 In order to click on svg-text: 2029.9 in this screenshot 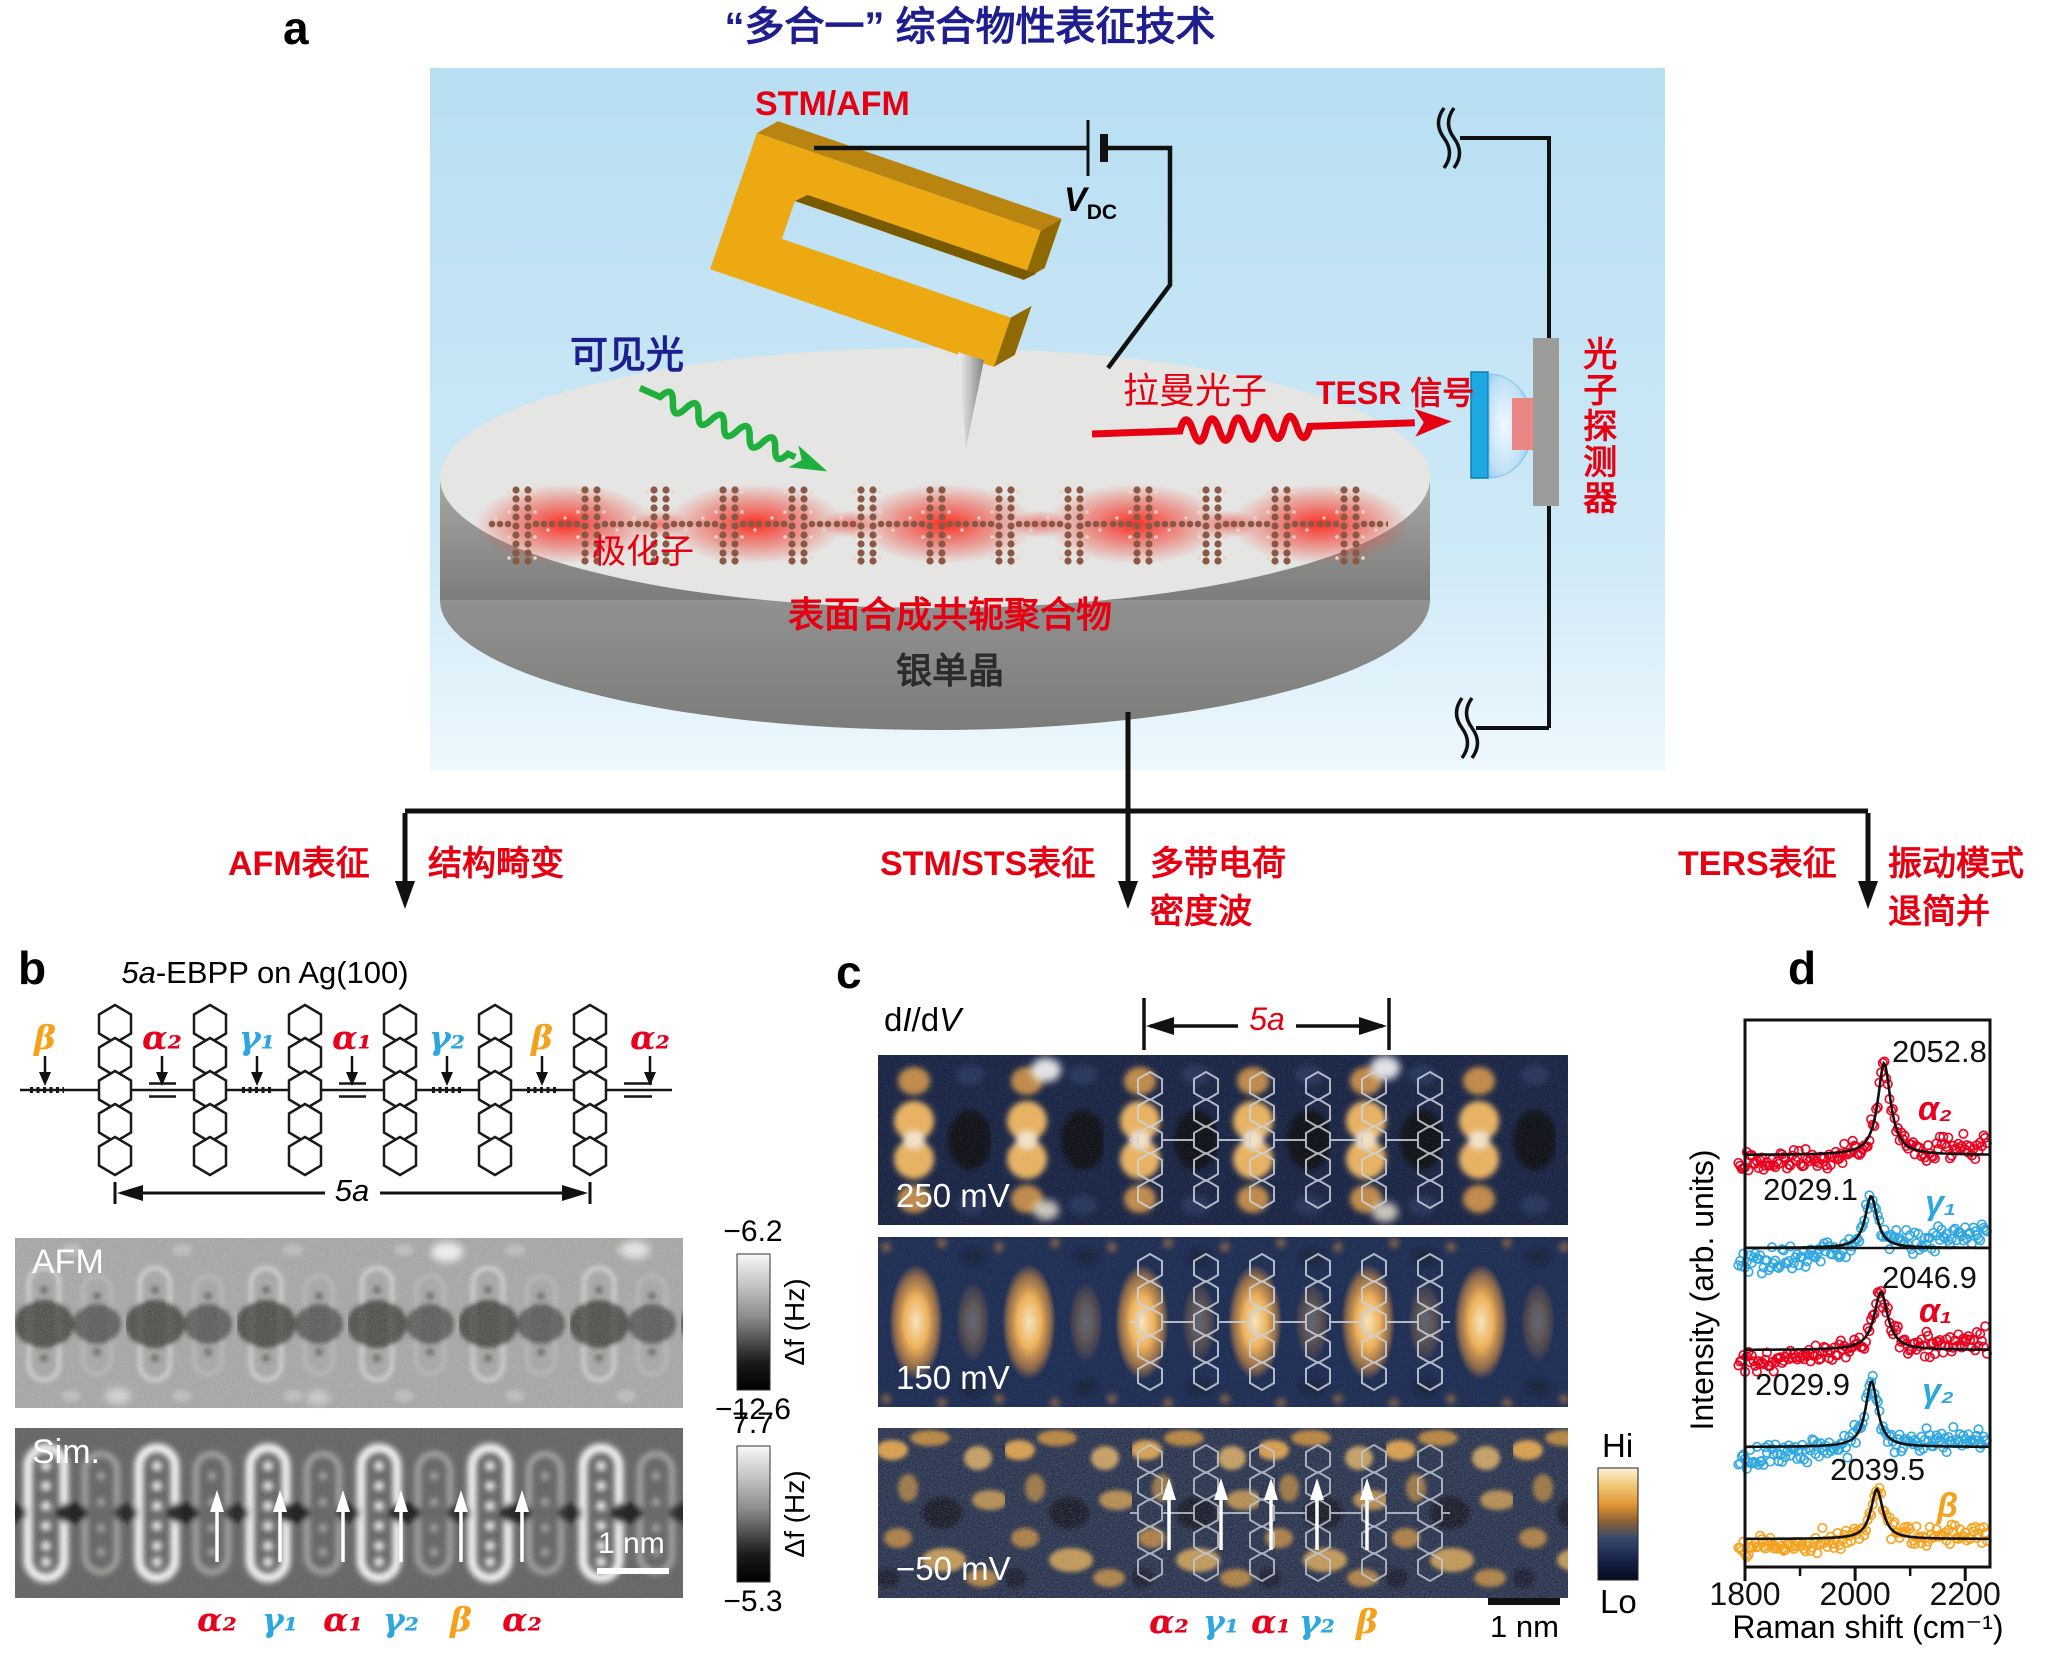, I will do `click(1802, 1384)`.